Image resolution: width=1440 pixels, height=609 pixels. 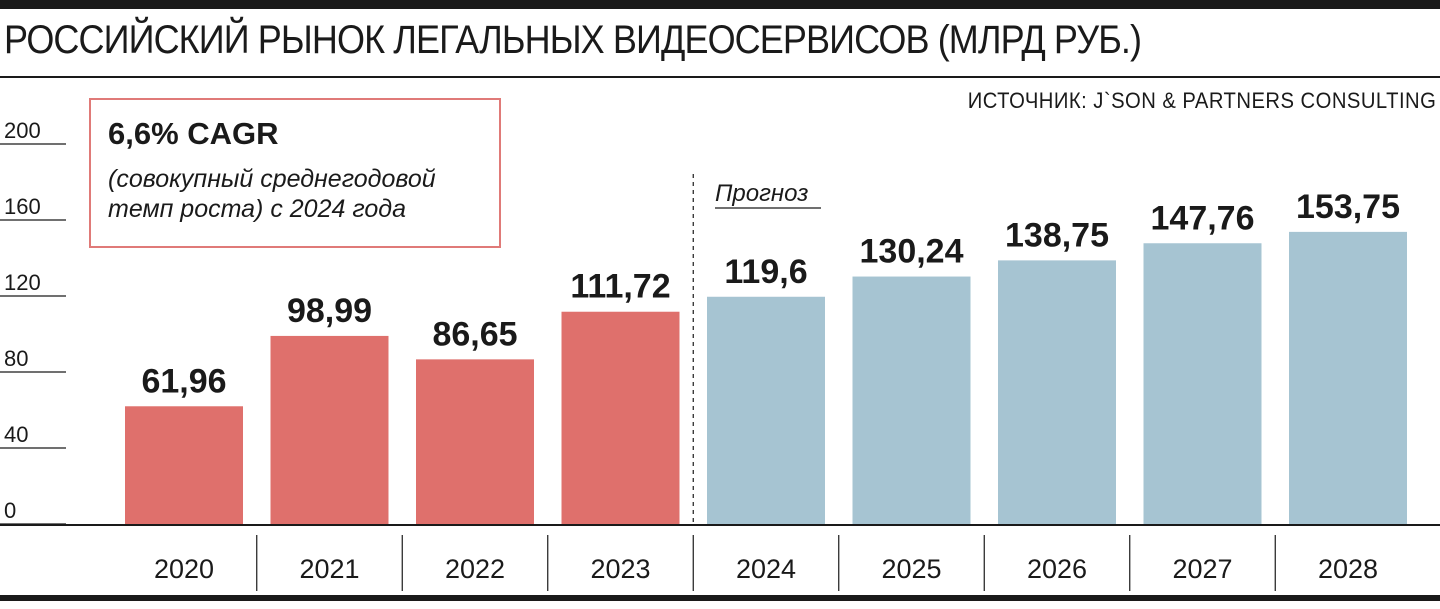 What do you see at coordinates (1348, 569) in the screenshot?
I see `x-tick-label: 2028` at bounding box center [1348, 569].